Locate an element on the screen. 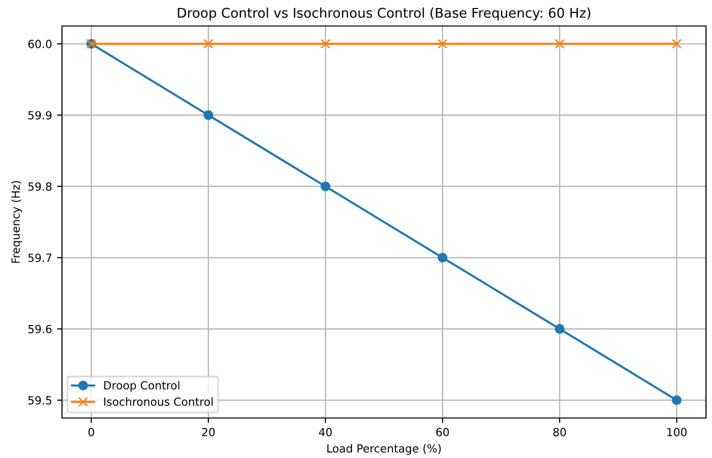 The image size is (712, 458). y-tick-label: 60.0 is located at coordinates (40, 44).